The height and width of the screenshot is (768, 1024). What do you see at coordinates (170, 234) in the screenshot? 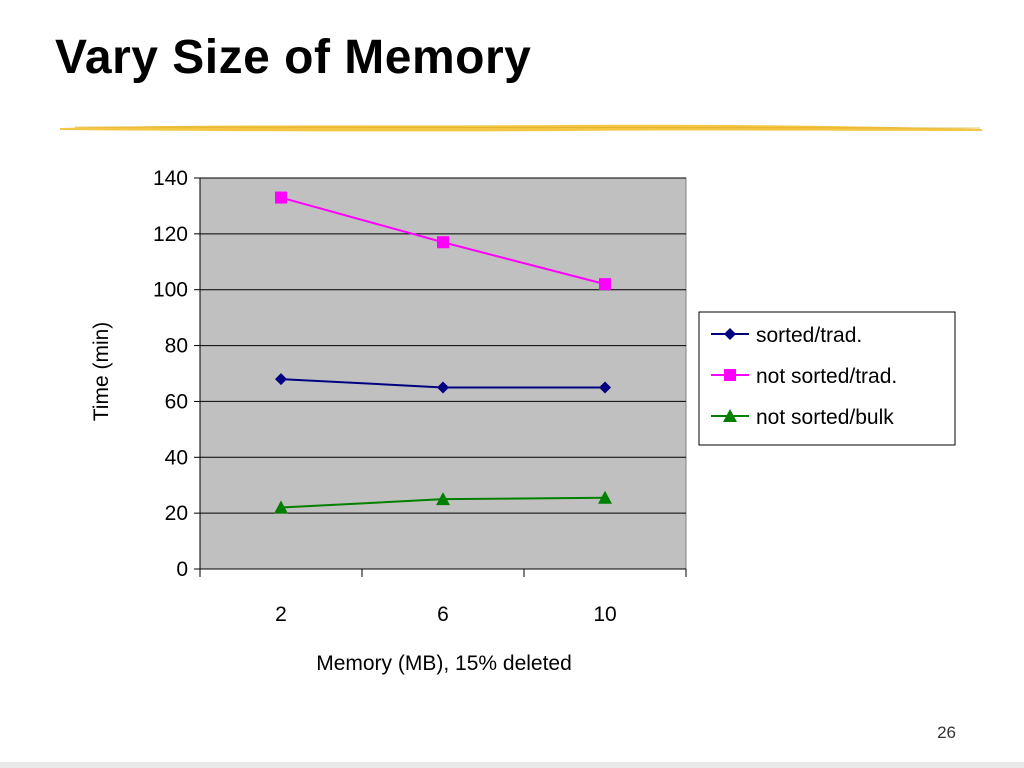
I see `y-tick-label: 120` at bounding box center [170, 234].